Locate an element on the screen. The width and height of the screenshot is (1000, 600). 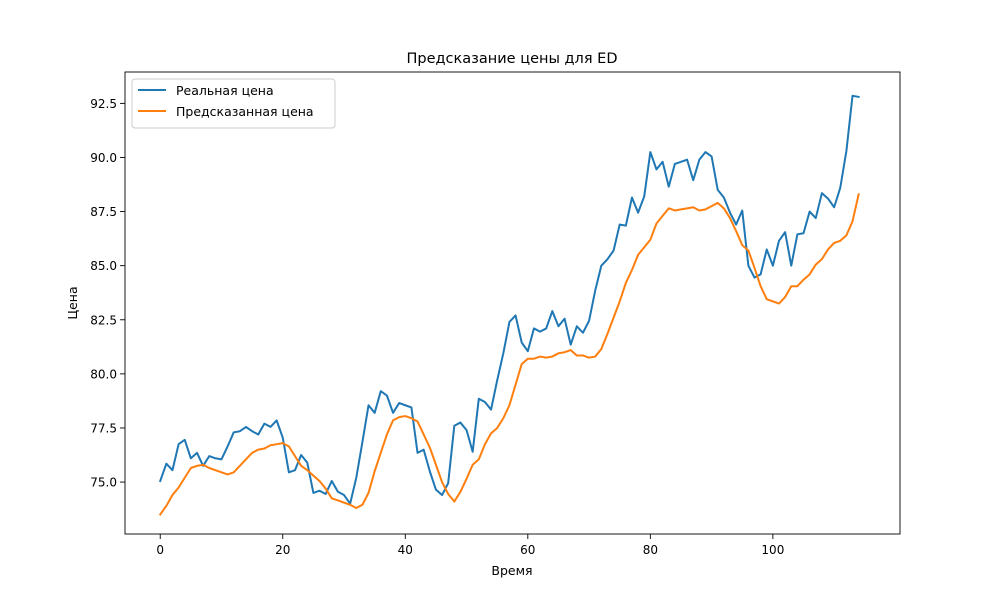
x-axis-label: Время is located at coordinates (511, 570).